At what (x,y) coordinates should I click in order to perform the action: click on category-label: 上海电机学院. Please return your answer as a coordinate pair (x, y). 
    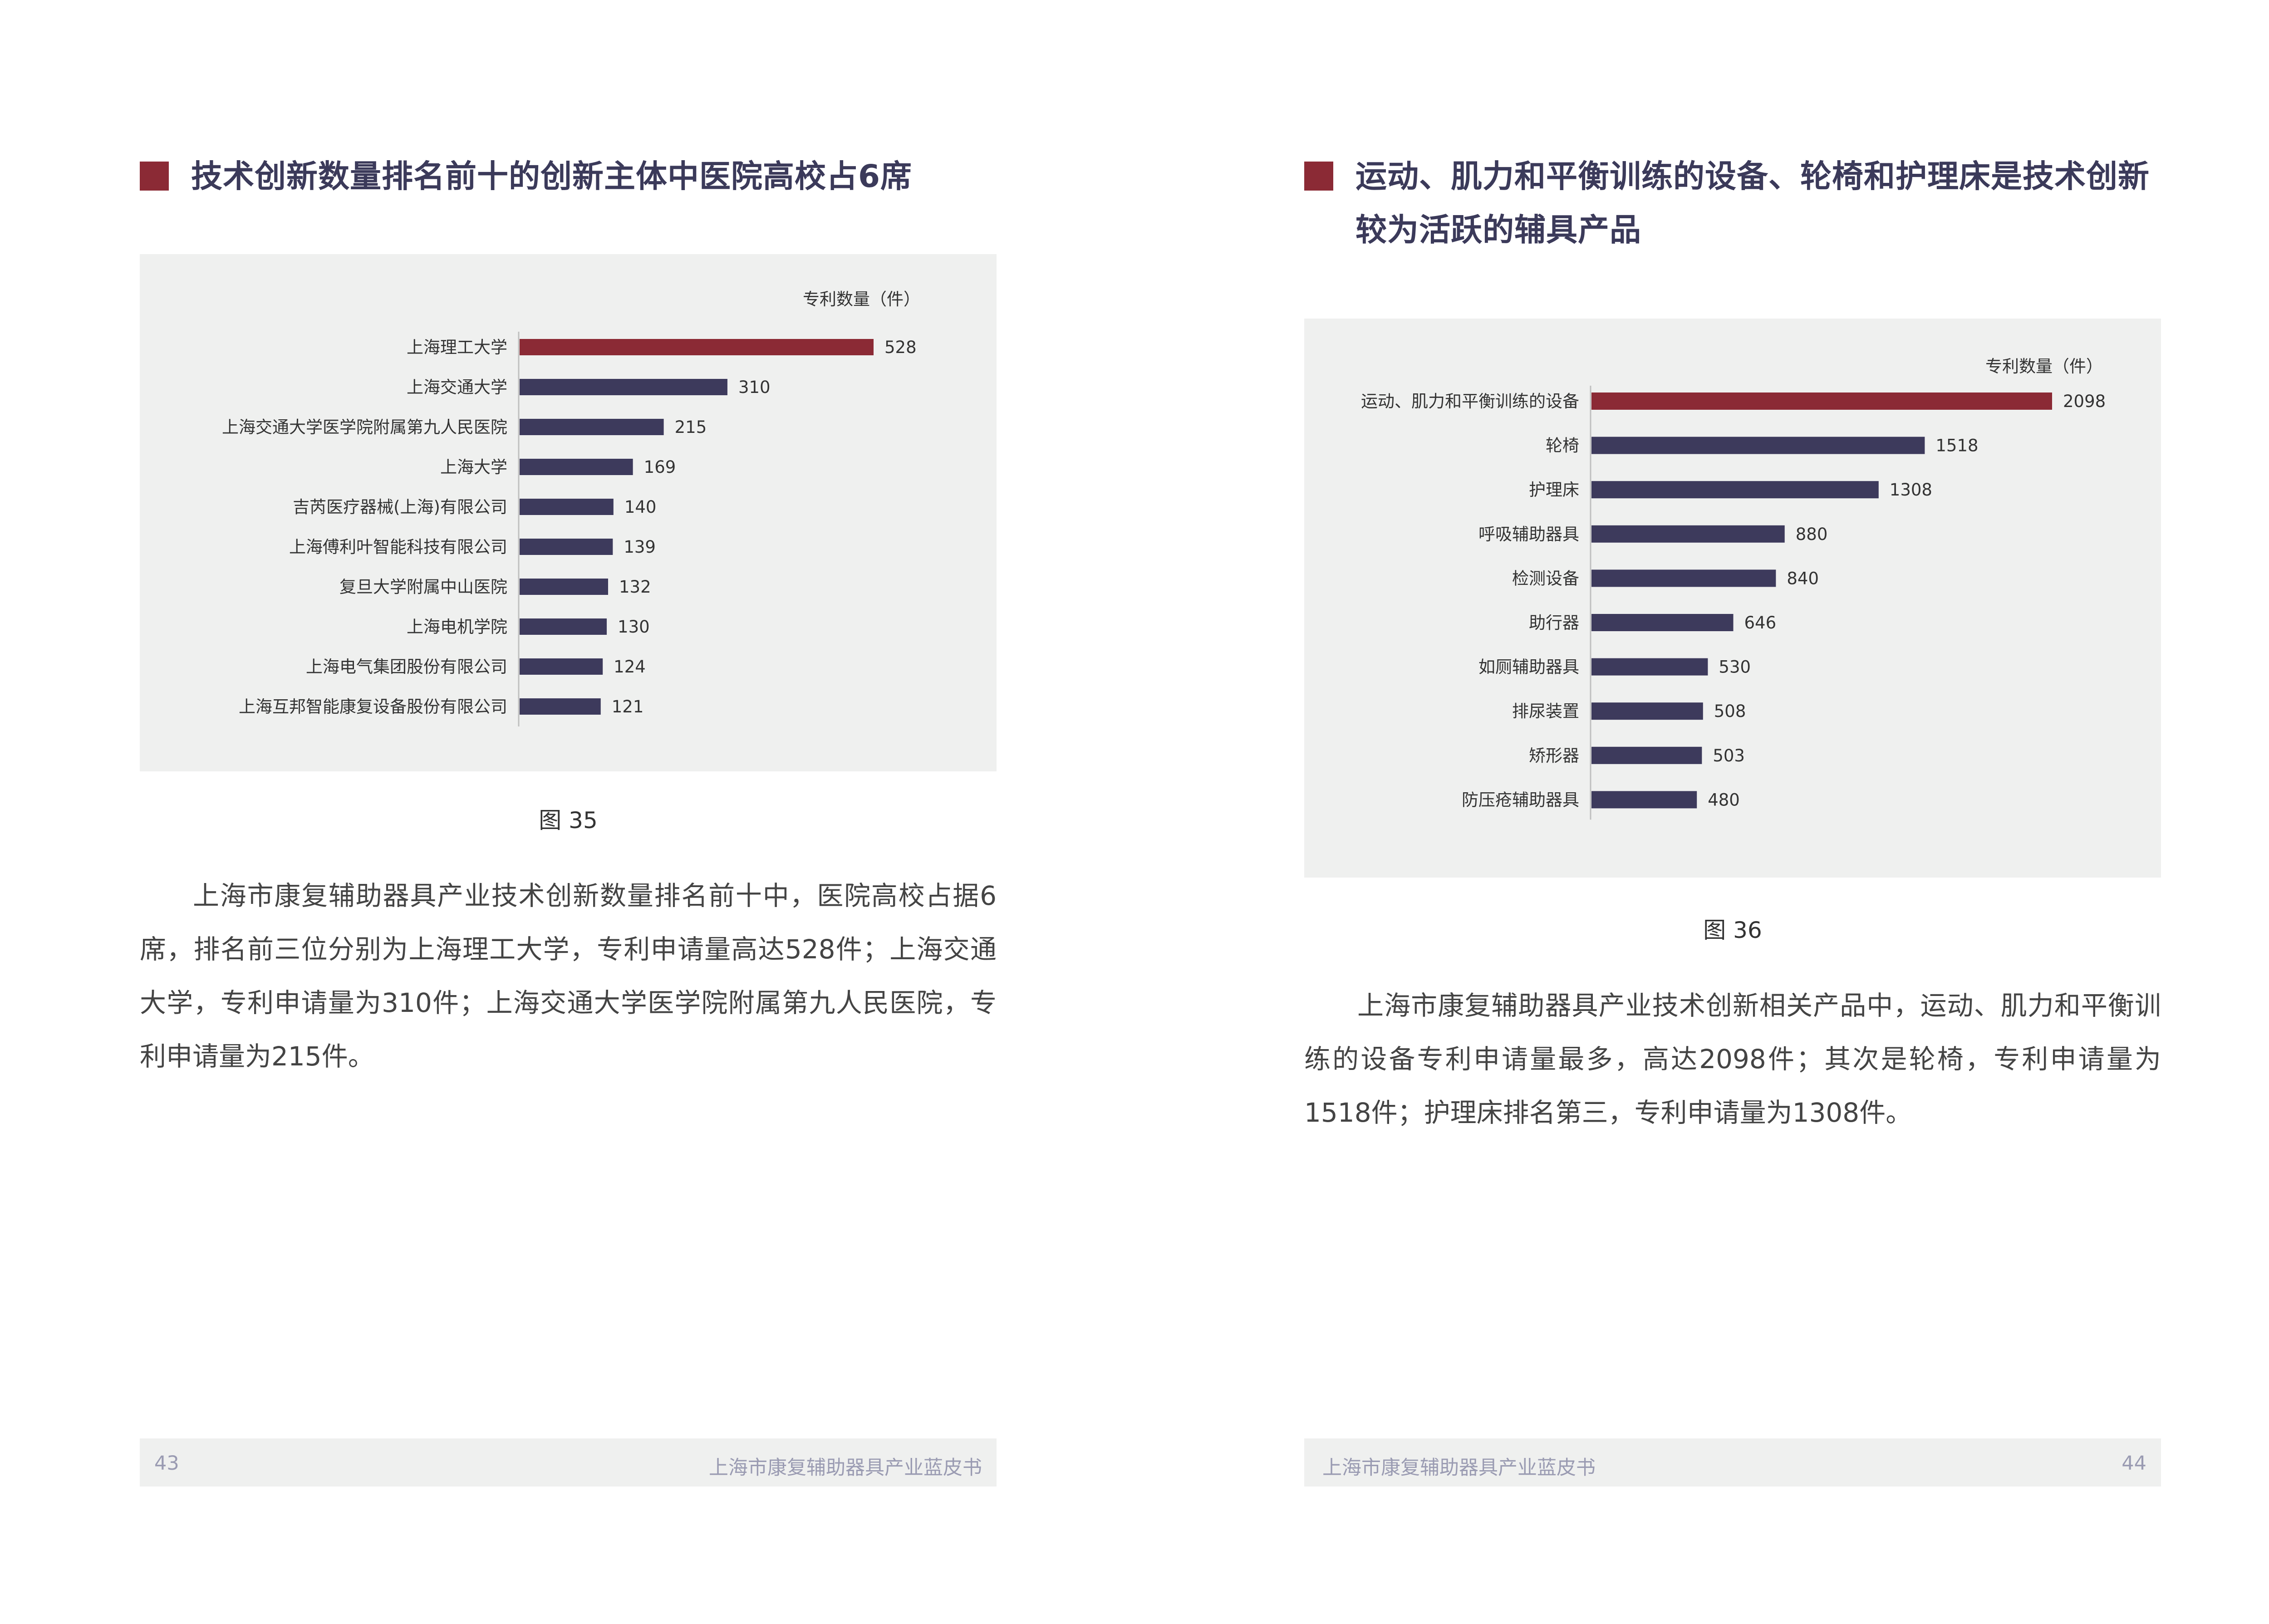
    Looking at the image, I should click on (457, 627).